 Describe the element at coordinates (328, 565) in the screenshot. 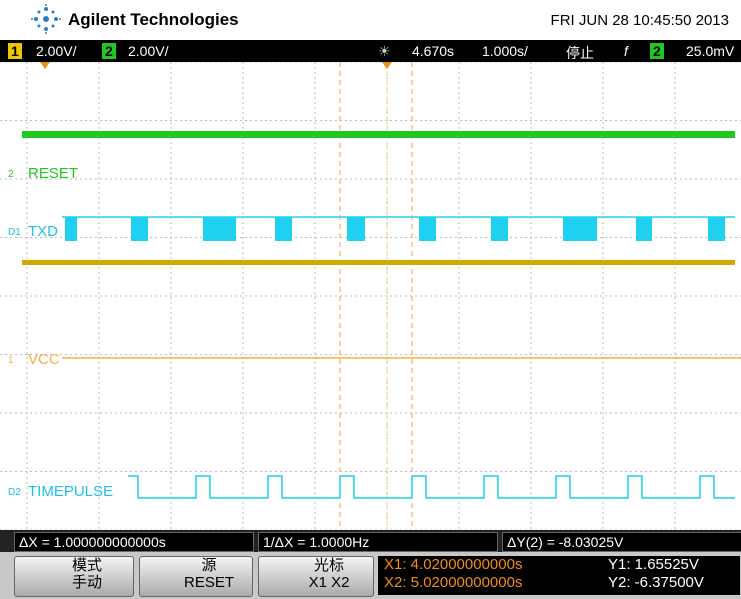

I see `key-line1: 光标` at that location.